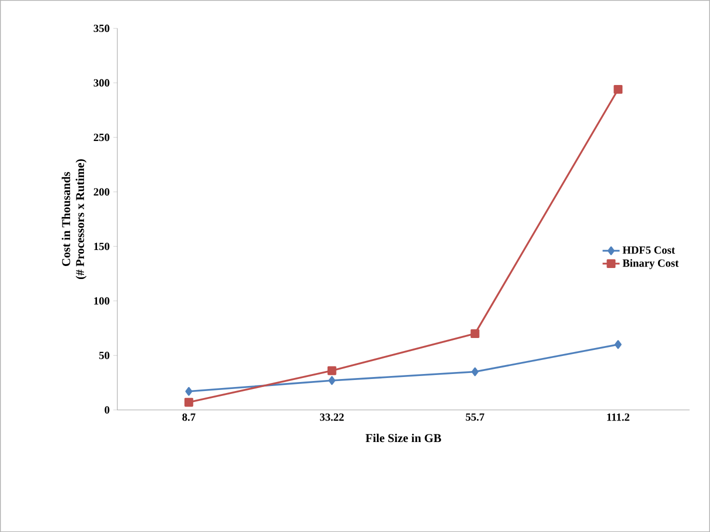 This screenshot has width=710, height=532. I want to click on x-axis-title: File Size in GB, so click(404, 438).